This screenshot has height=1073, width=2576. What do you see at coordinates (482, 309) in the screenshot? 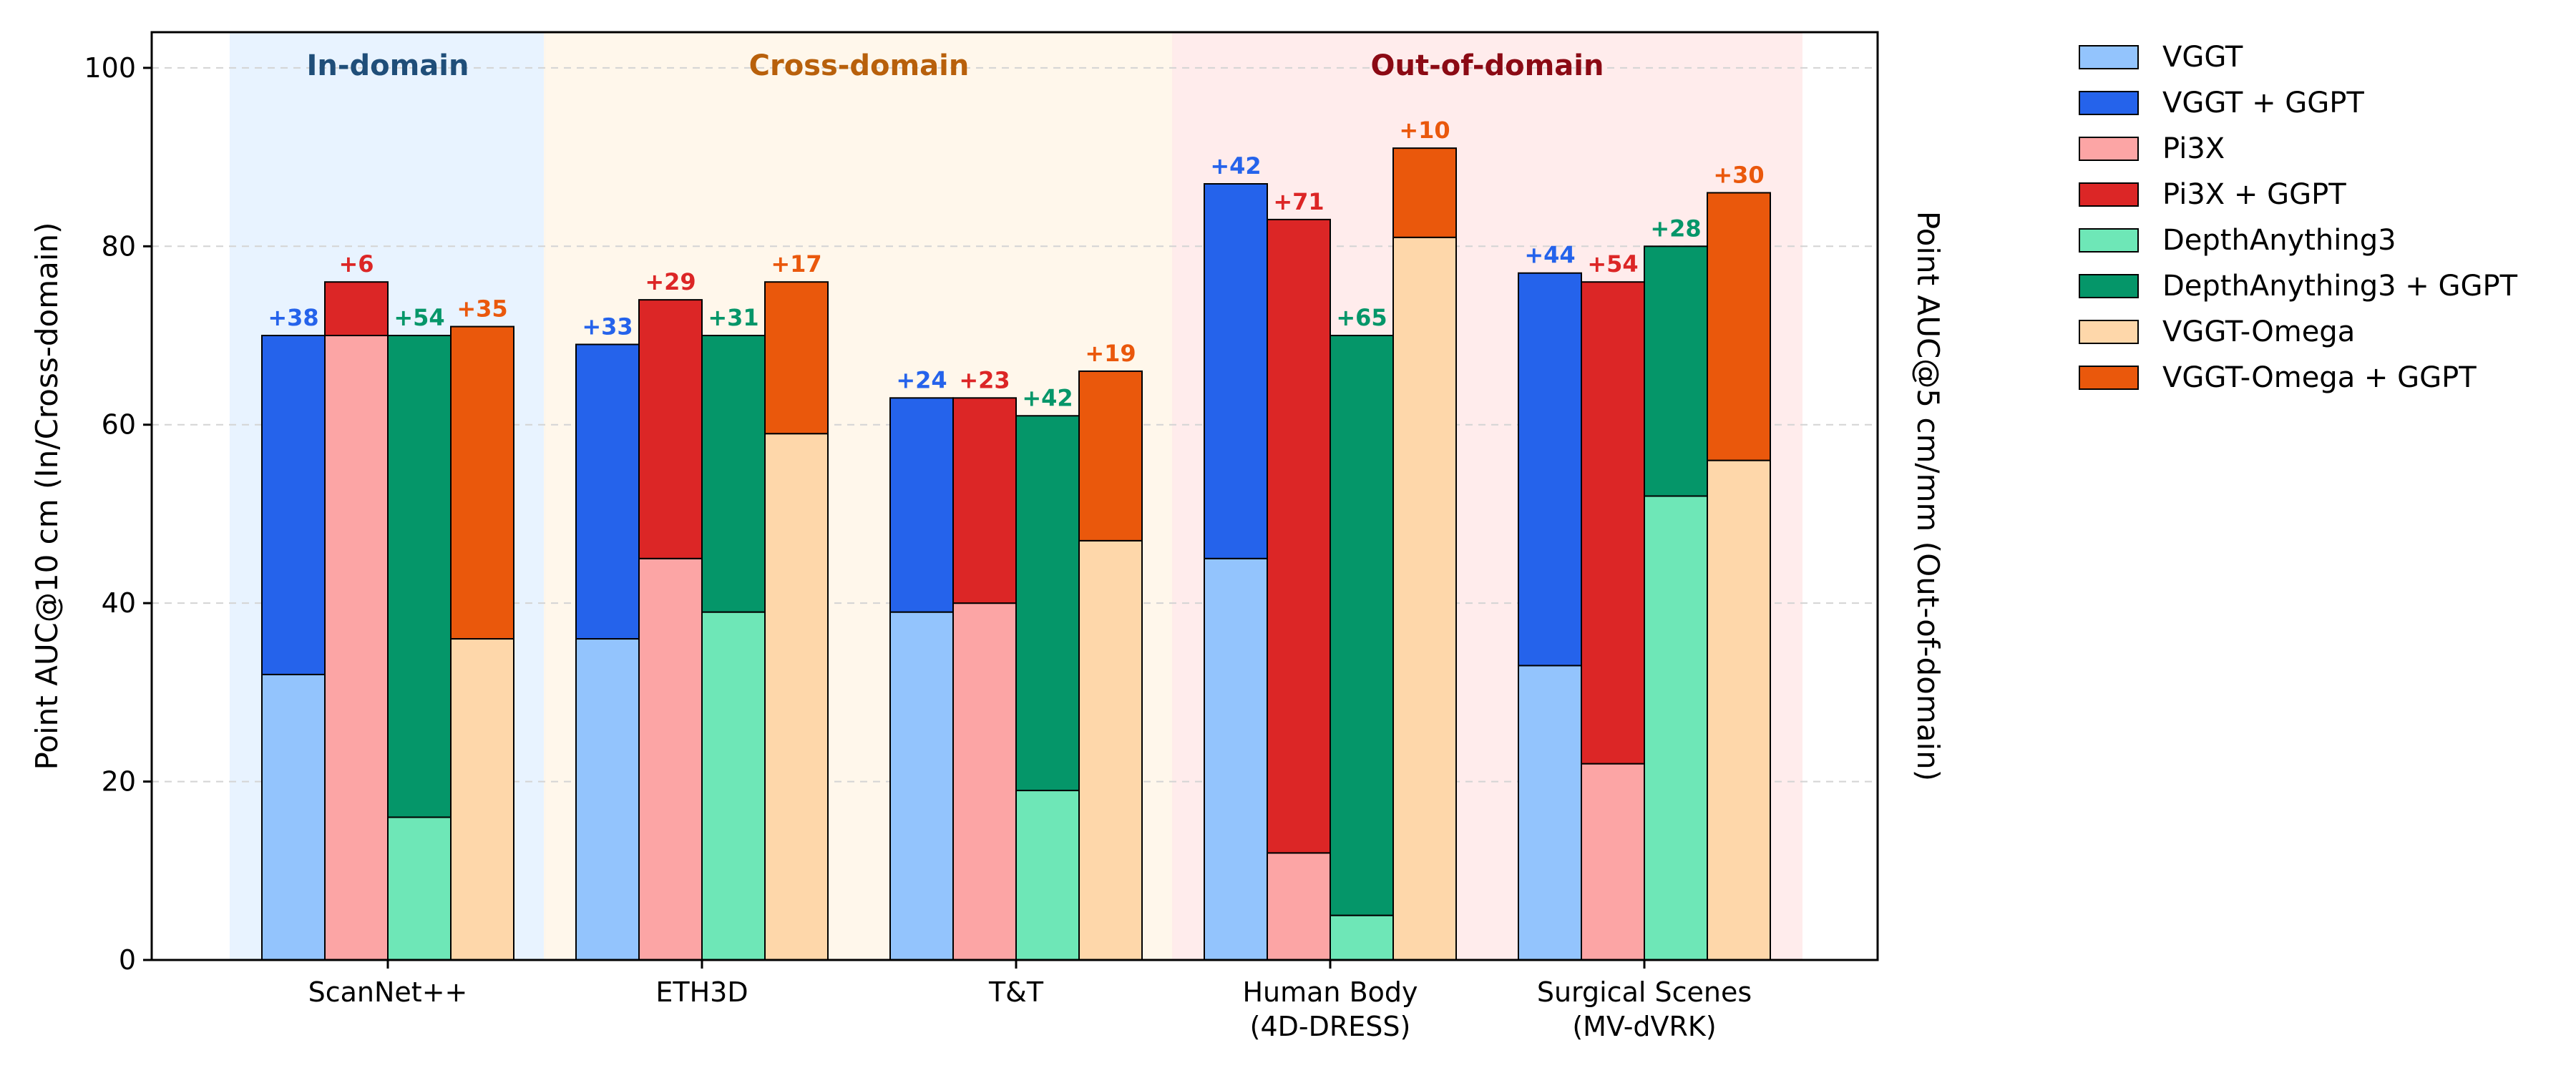
I see `gain-label-3-0: +35` at bounding box center [482, 309].